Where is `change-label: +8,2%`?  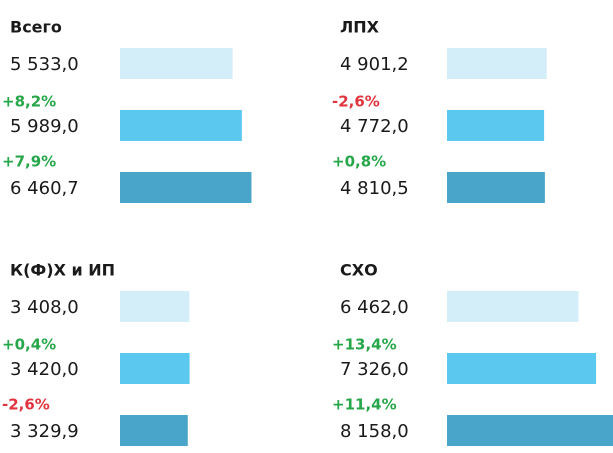 change-label: +8,2% is located at coordinates (29, 102).